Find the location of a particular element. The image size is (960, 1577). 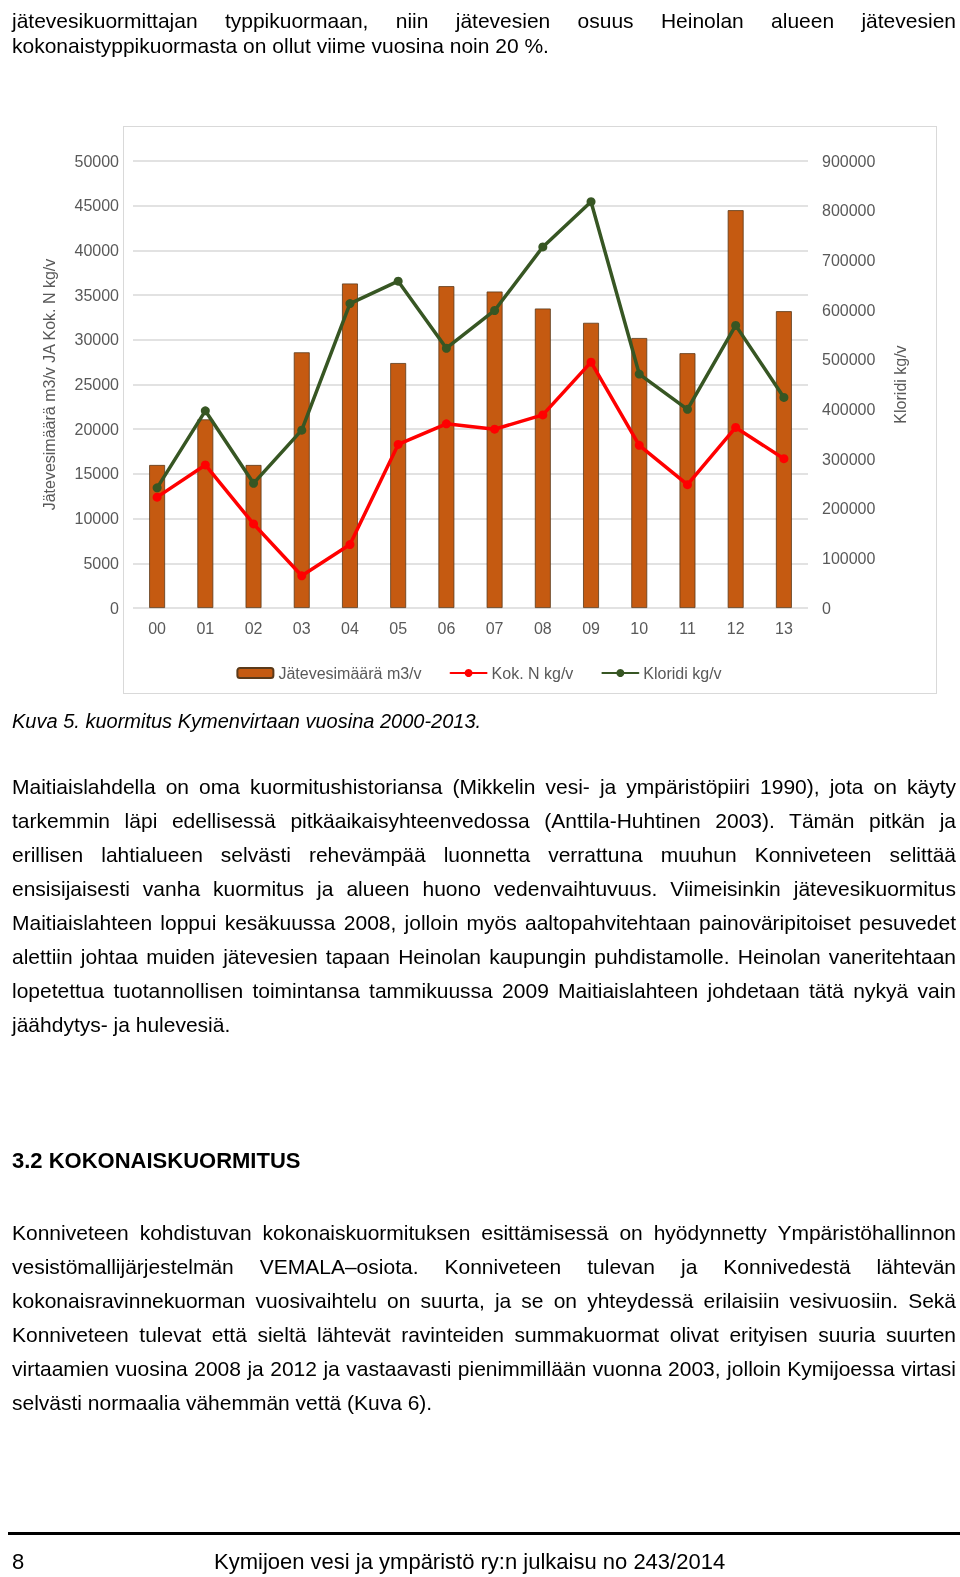

text: jätevesikuormittajan typpikuormaan, niin jätevesien osuus Heinolan alueen jätevesien kokonaistyppikuormasta on ollut viime vuosina noin 20 %. is located at coordinates (484, 33).